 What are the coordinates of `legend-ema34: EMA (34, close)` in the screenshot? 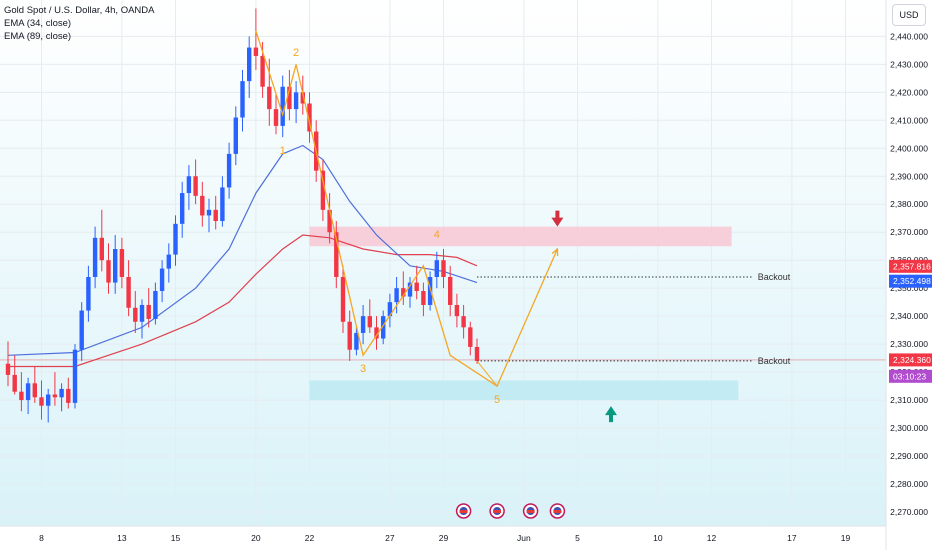 It's located at (38, 23).